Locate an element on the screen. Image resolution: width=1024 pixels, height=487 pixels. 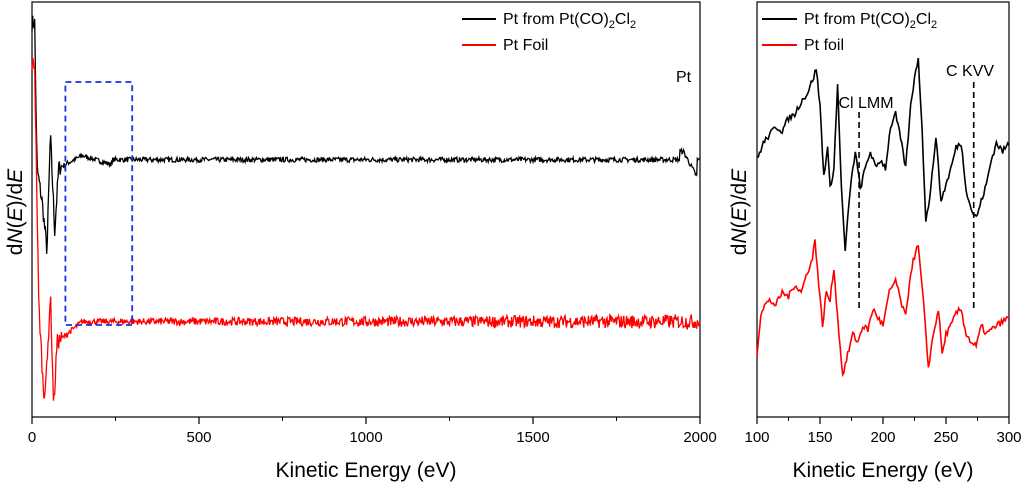
x-tick-label: 150 is located at coordinates (819, 437).